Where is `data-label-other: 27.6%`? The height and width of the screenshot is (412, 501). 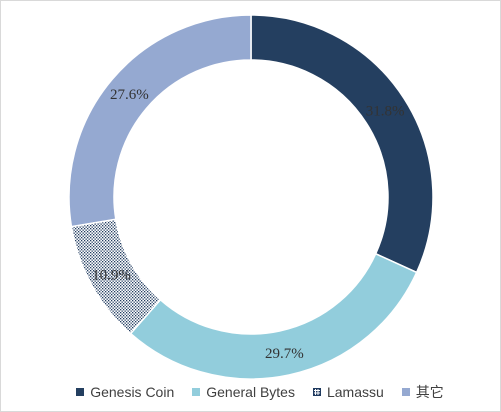
data-label-other: 27.6% is located at coordinates (129, 95).